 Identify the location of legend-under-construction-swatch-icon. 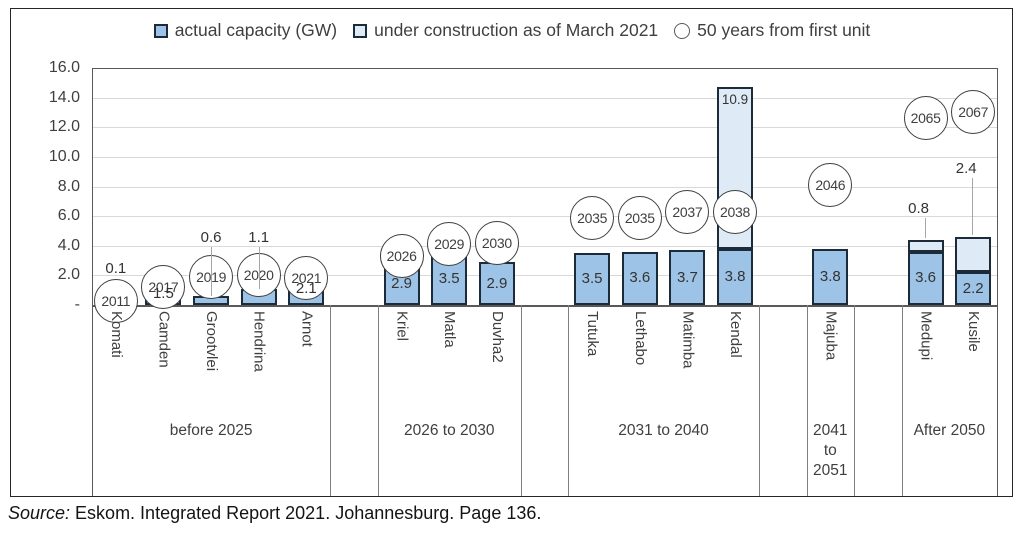
(360, 30).